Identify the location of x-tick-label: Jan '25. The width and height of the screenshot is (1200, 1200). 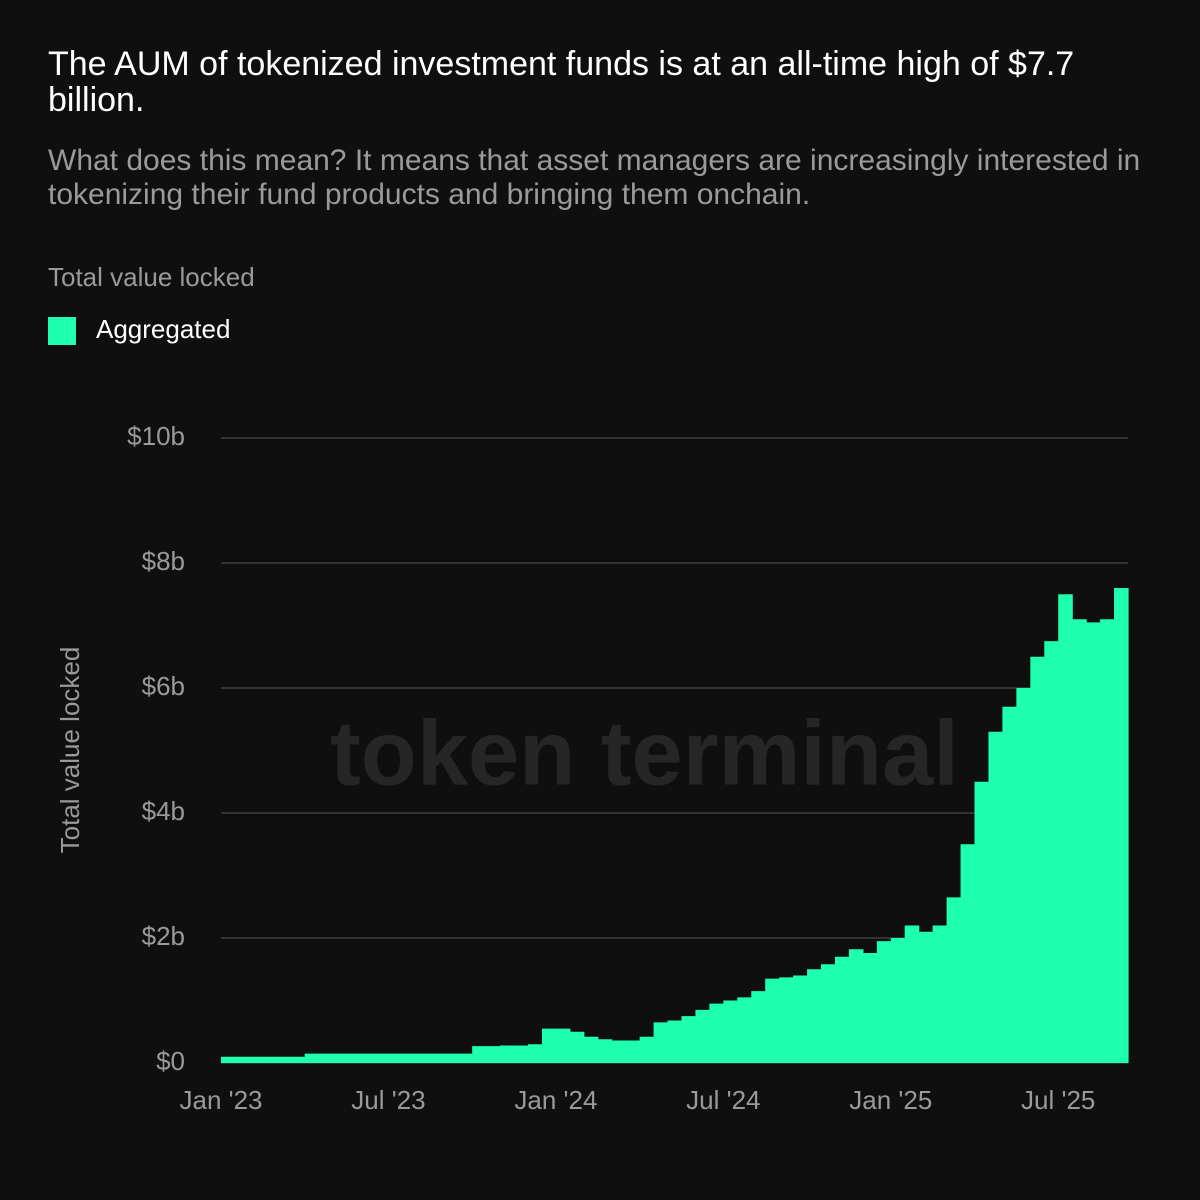
(890, 1100).